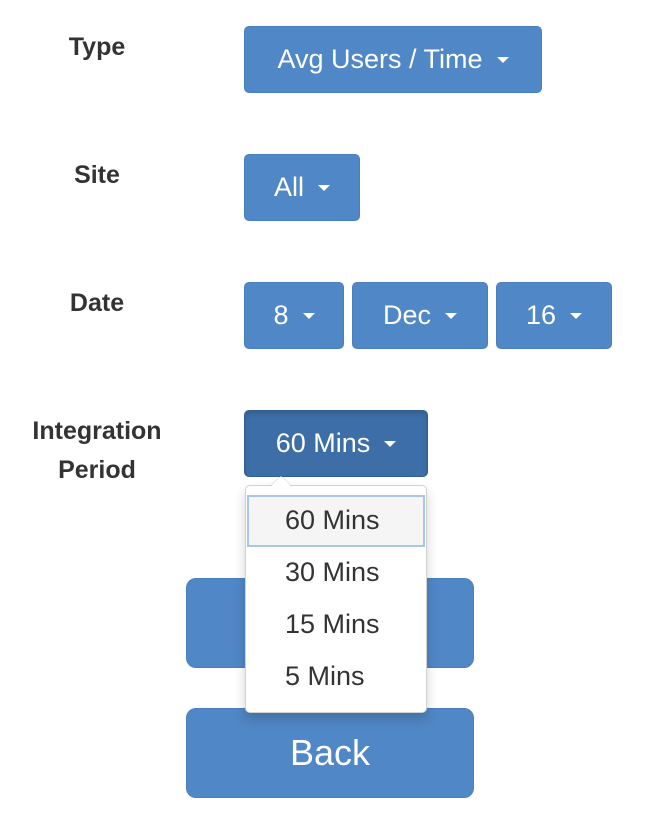  What do you see at coordinates (97, 470) in the screenshot?
I see `integration-label-line2: Period` at bounding box center [97, 470].